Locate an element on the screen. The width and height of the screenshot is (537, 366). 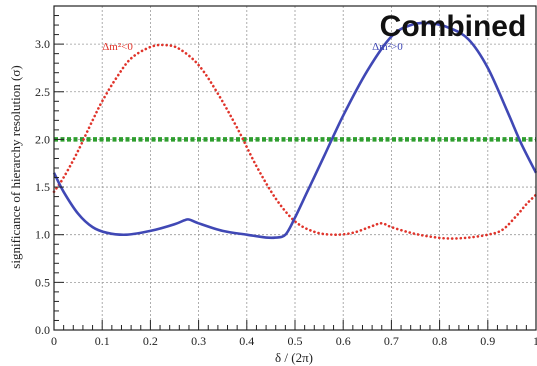
chart-title: Combined is located at coordinates (453, 26).